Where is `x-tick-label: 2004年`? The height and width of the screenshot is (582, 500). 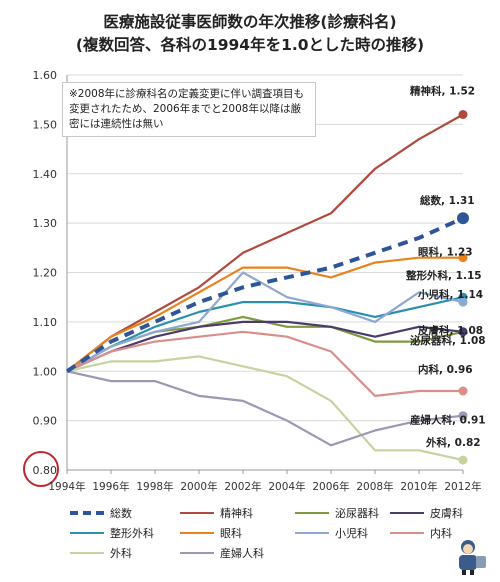 x-tick-label: 2004年 is located at coordinates (286, 486).